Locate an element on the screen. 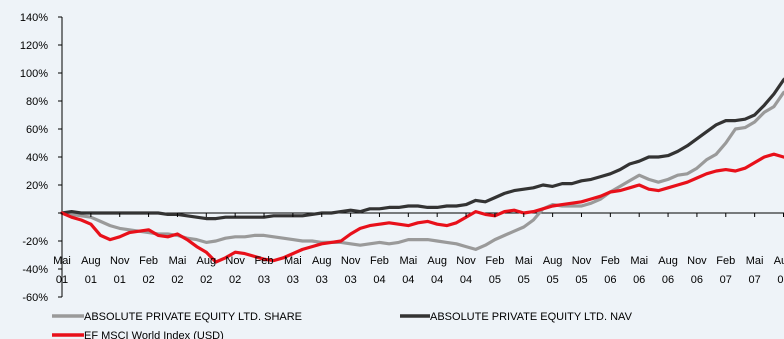 The image size is (784, 339). y-tick-label: -20% is located at coordinates (35, 242).